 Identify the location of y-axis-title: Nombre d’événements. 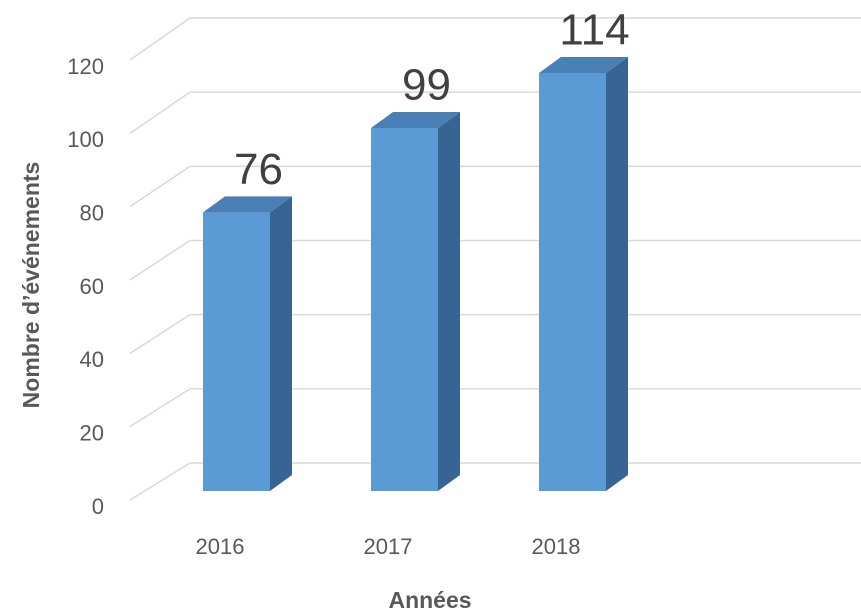
(31, 285).